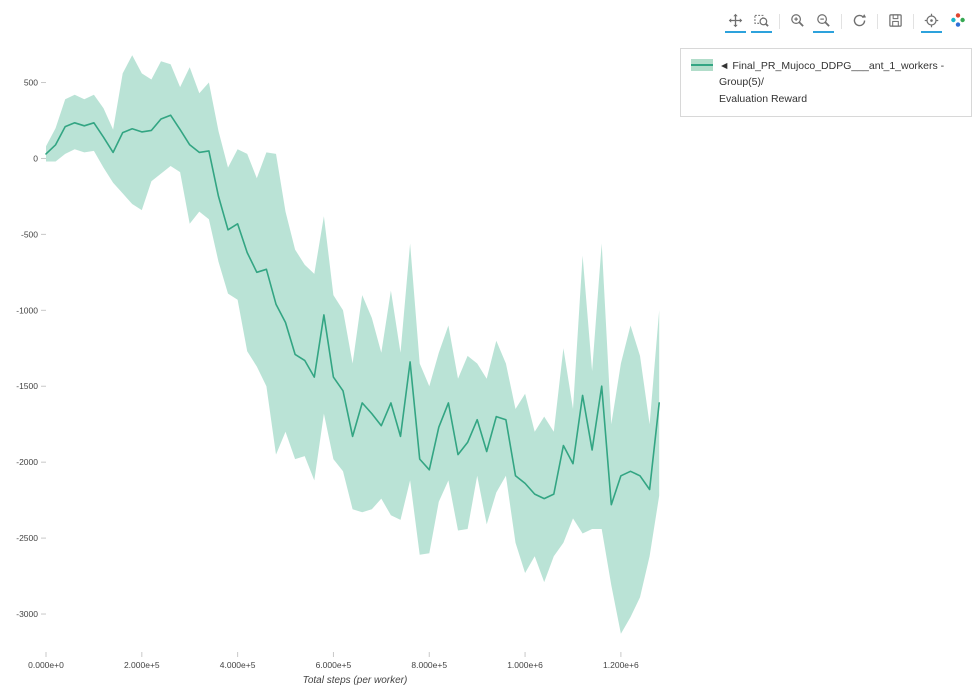 The width and height of the screenshot is (977, 695). I want to click on svg-text: -1500, so click(27, 386).